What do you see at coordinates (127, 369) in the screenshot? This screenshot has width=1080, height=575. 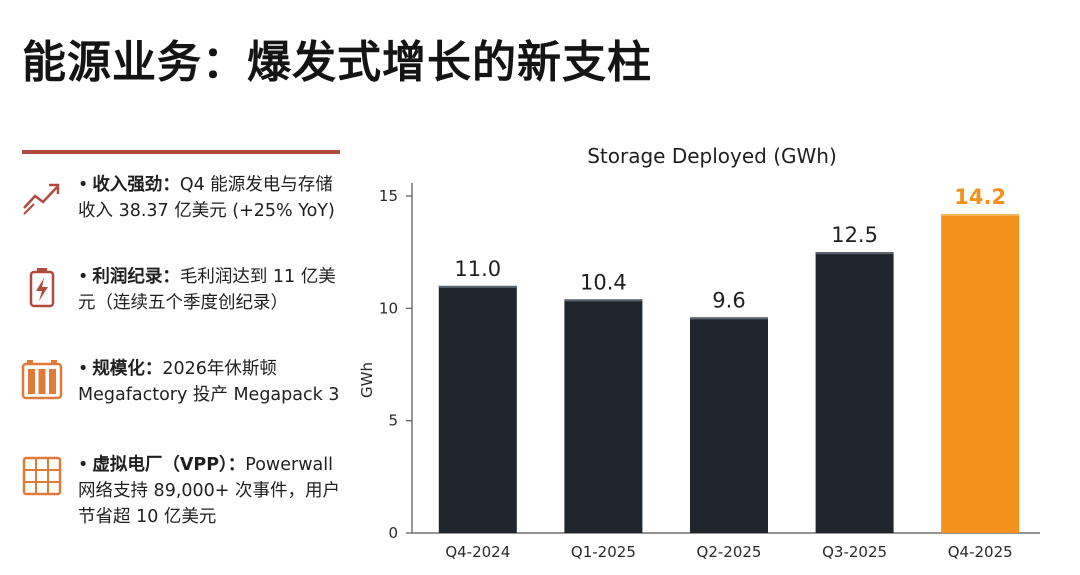 I see `bullet-head: 规模化：` at bounding box center [127, 369].